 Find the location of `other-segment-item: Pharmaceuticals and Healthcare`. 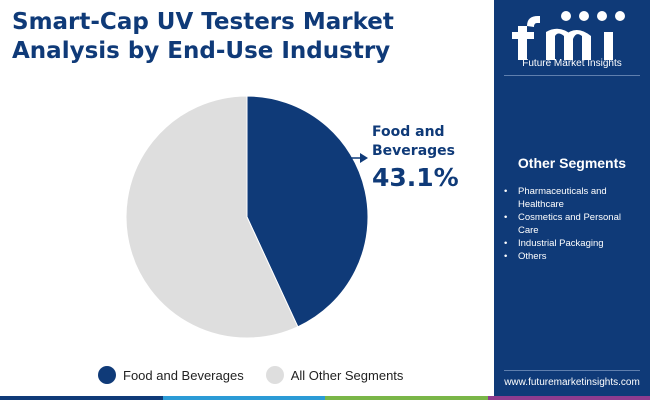

other-segment-item: Pharmaceuticals and Healthcare is located at coordinates (574, 198).